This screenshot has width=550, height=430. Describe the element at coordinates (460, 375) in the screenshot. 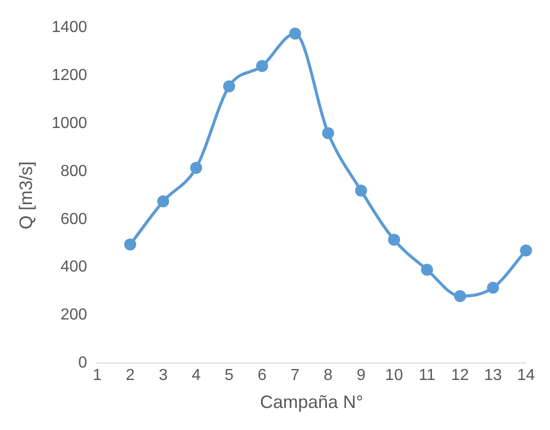

I see `x-tick-label: 12` at that location.